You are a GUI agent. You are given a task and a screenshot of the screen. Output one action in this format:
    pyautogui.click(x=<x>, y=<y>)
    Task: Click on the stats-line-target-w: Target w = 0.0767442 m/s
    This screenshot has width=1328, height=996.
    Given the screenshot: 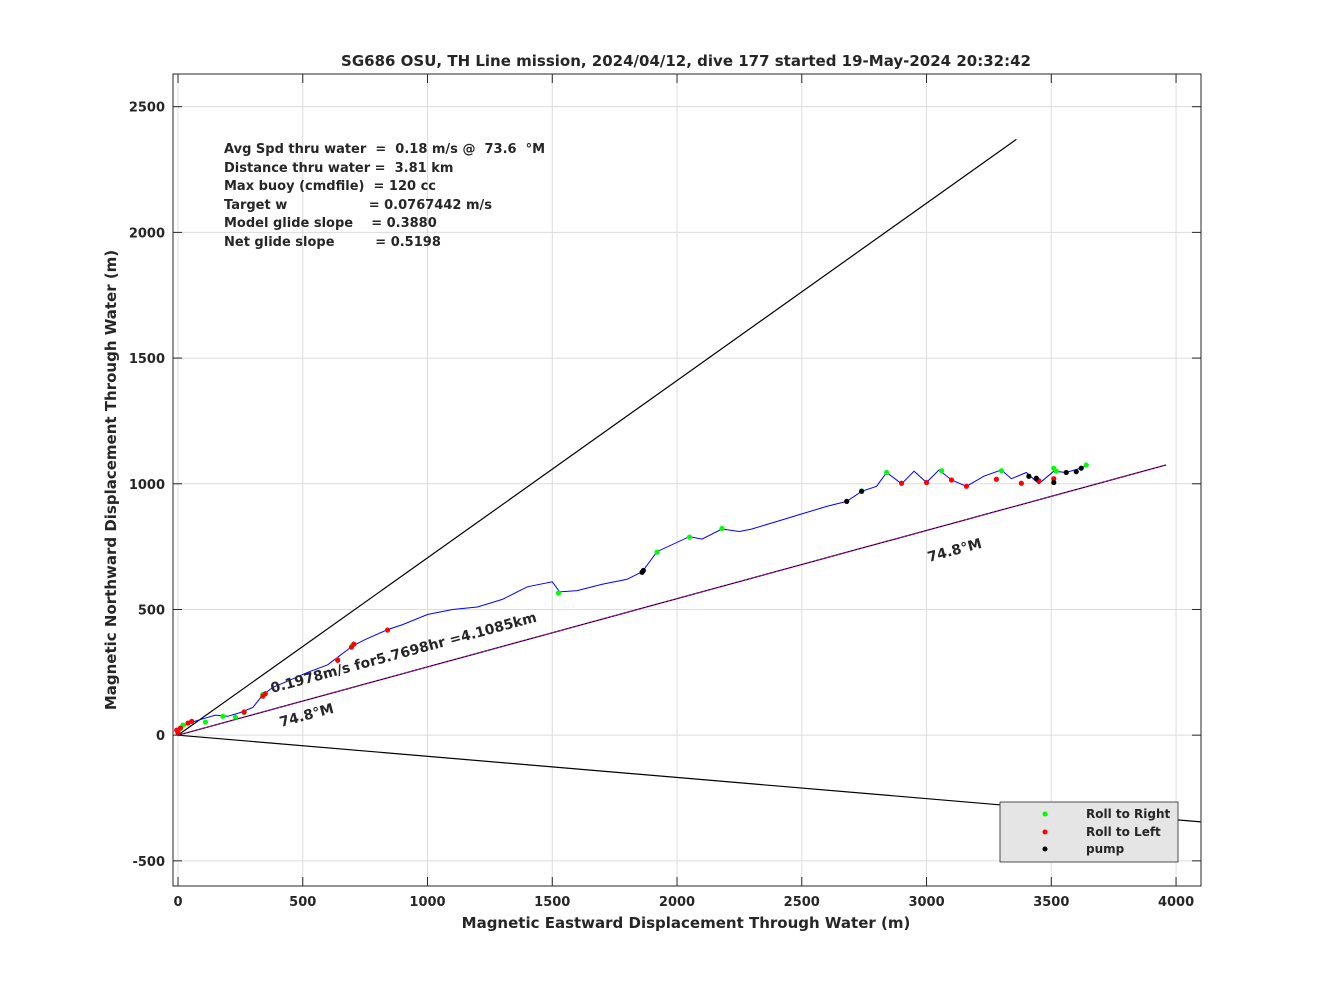 What is the action you would take?
    pyautogui.click(x=358, y=205)
    